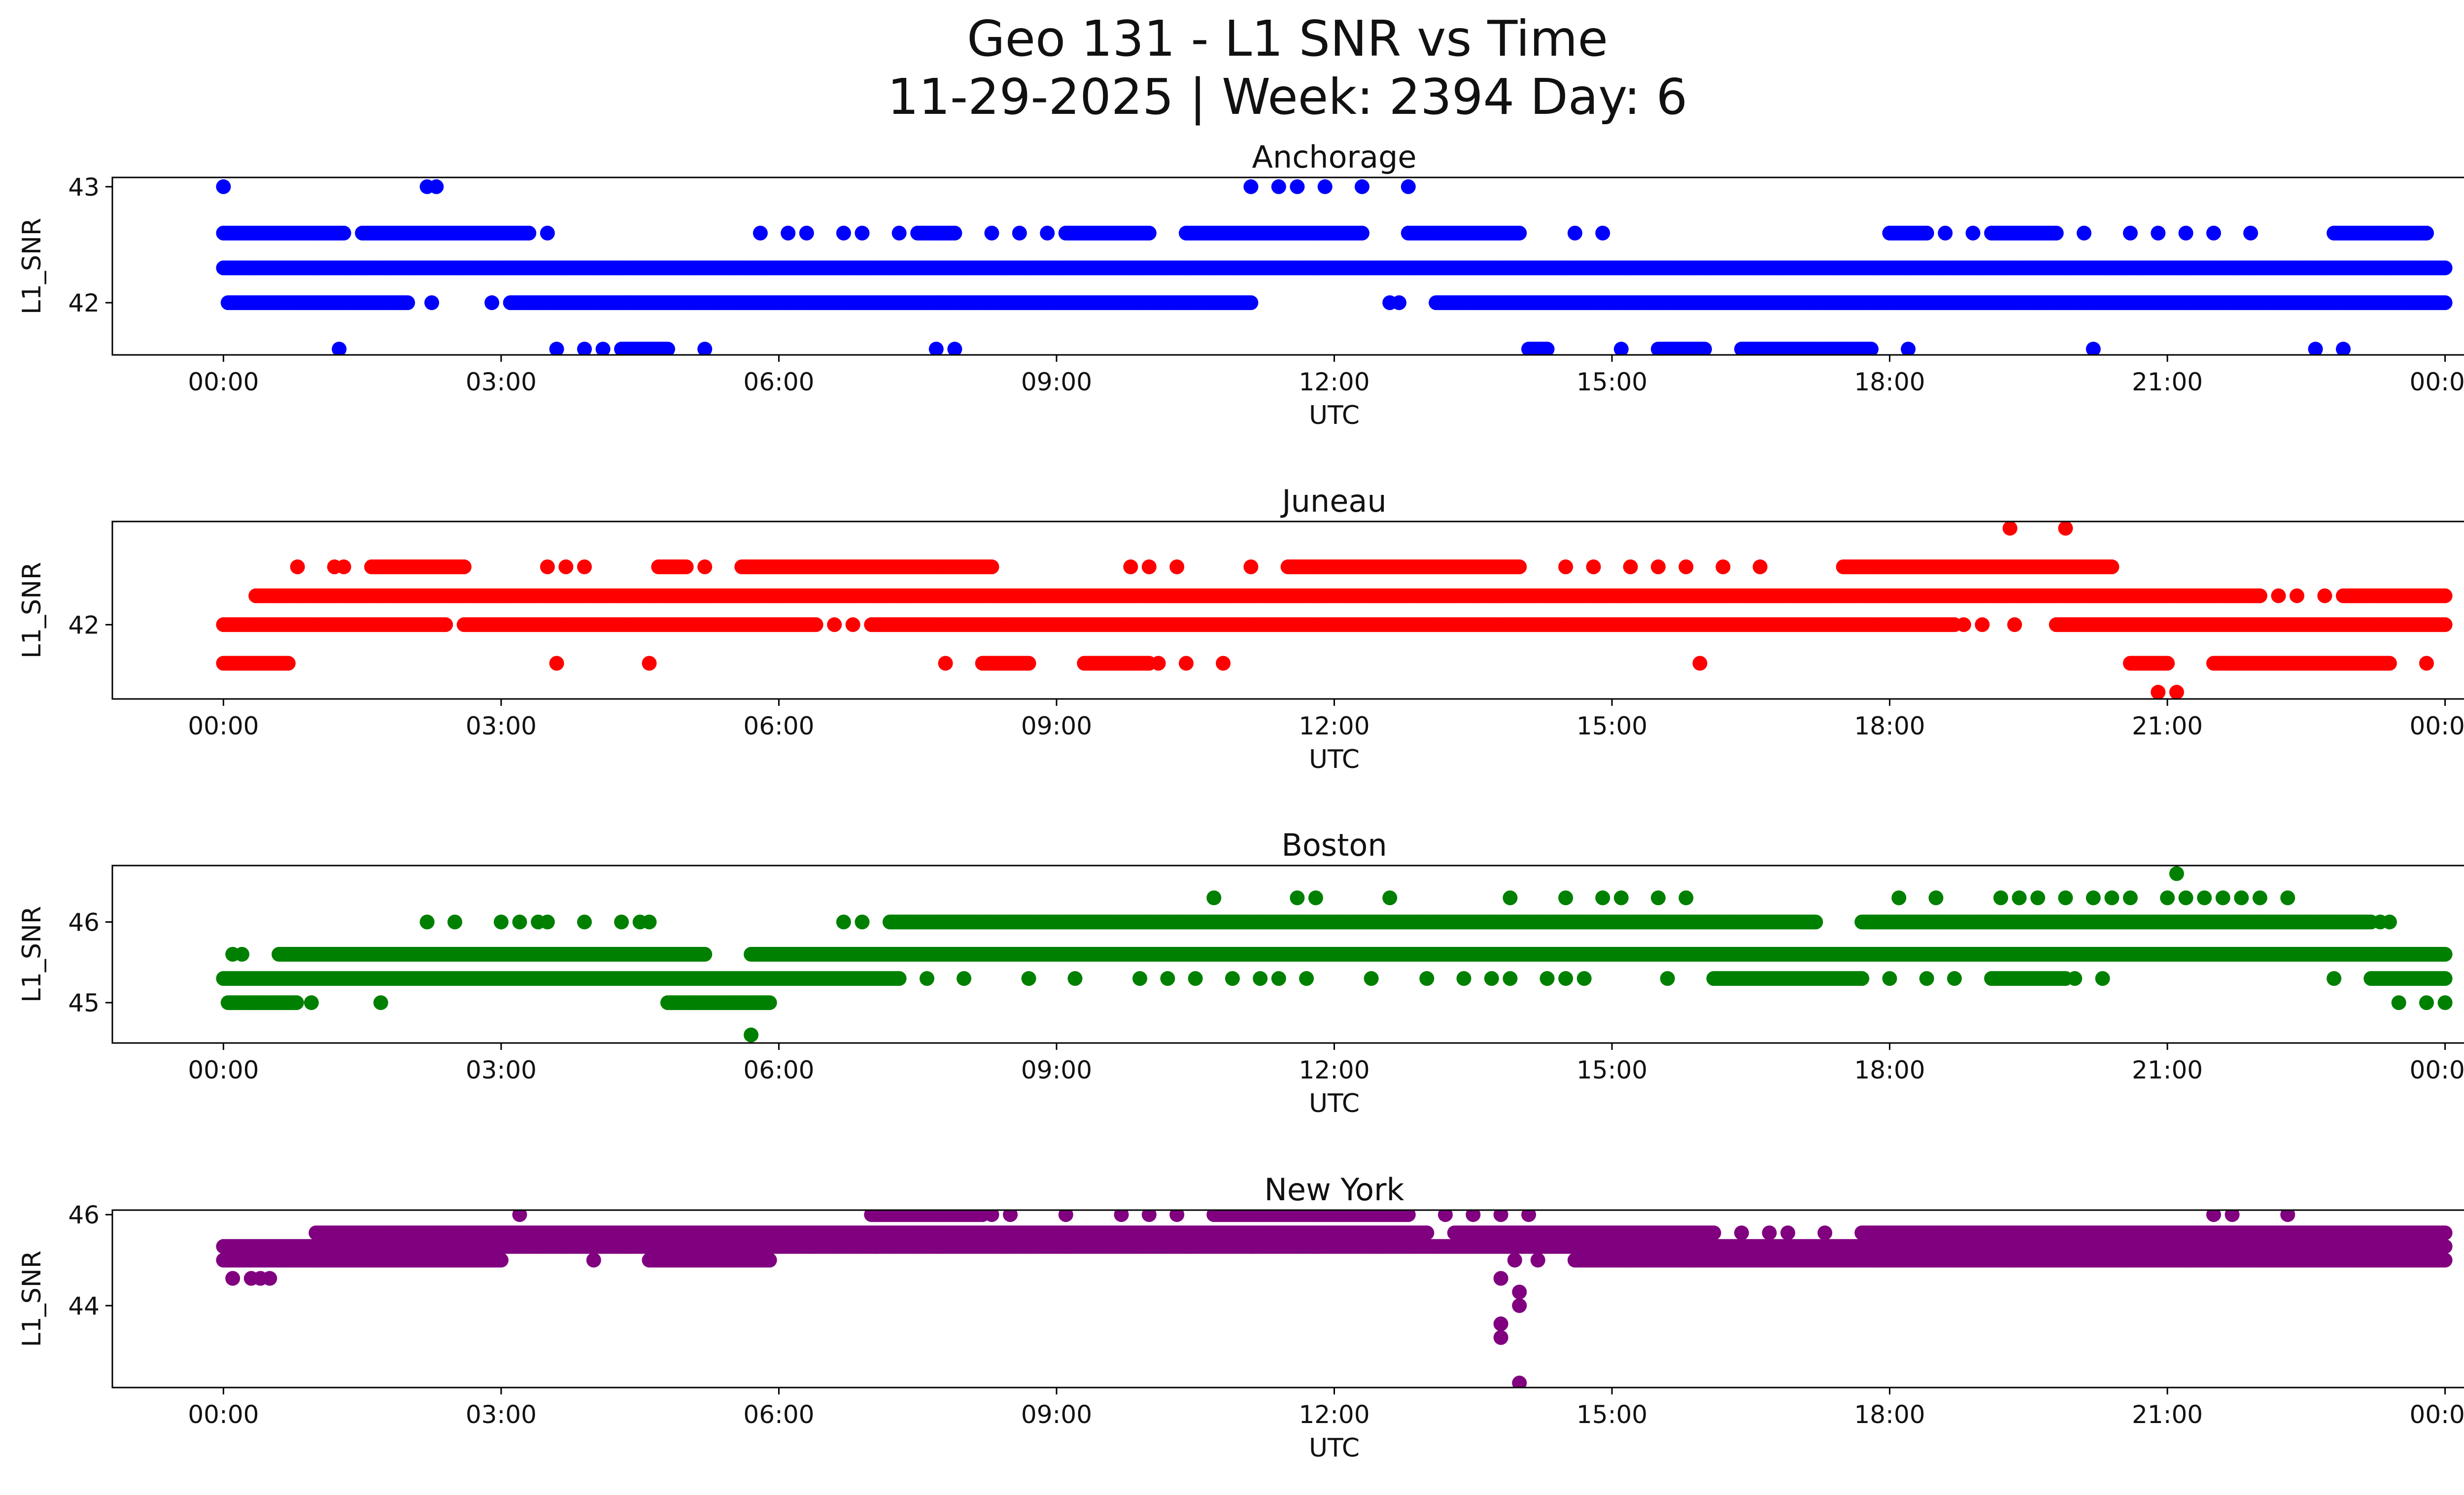  What do you see at coordinates (84, 303) in the screenshot?
I see `y-tick-label: 42` at bounding box center [84, 303].